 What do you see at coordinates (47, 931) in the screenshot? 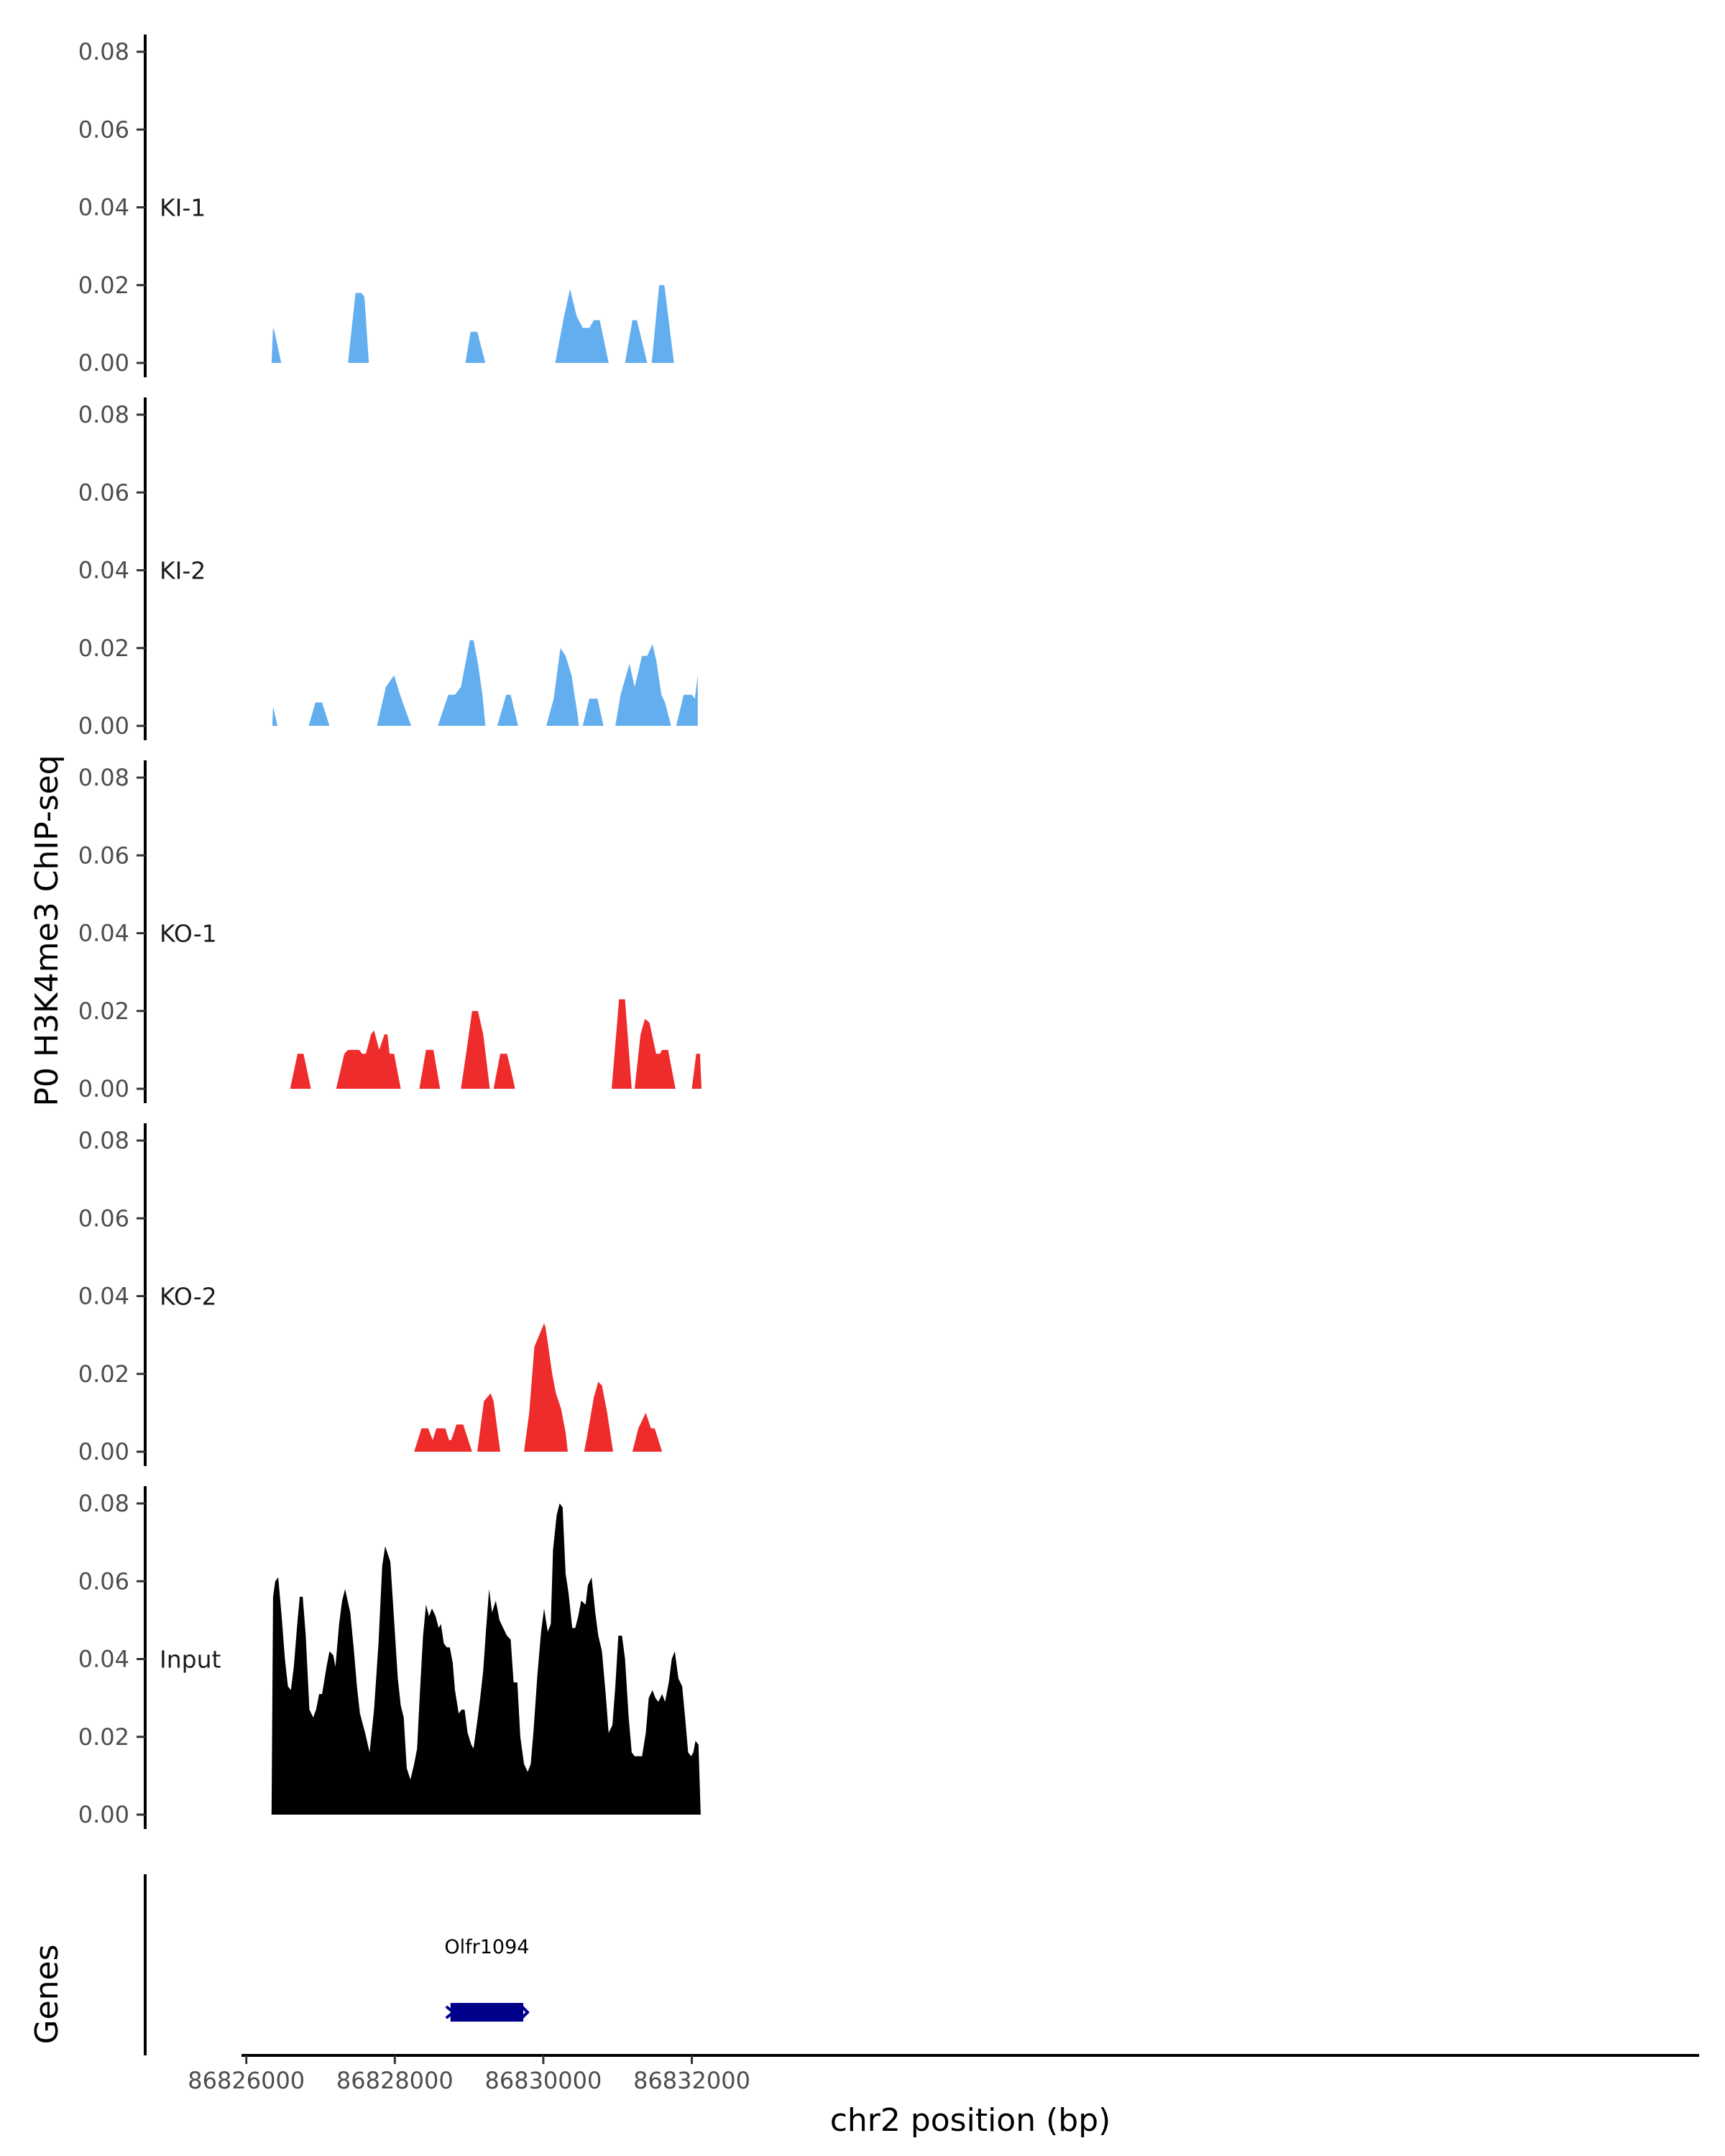
I see `y-axis-title: P0 H3K4me3 ChIP-seq` at bounding box center [47, 931].